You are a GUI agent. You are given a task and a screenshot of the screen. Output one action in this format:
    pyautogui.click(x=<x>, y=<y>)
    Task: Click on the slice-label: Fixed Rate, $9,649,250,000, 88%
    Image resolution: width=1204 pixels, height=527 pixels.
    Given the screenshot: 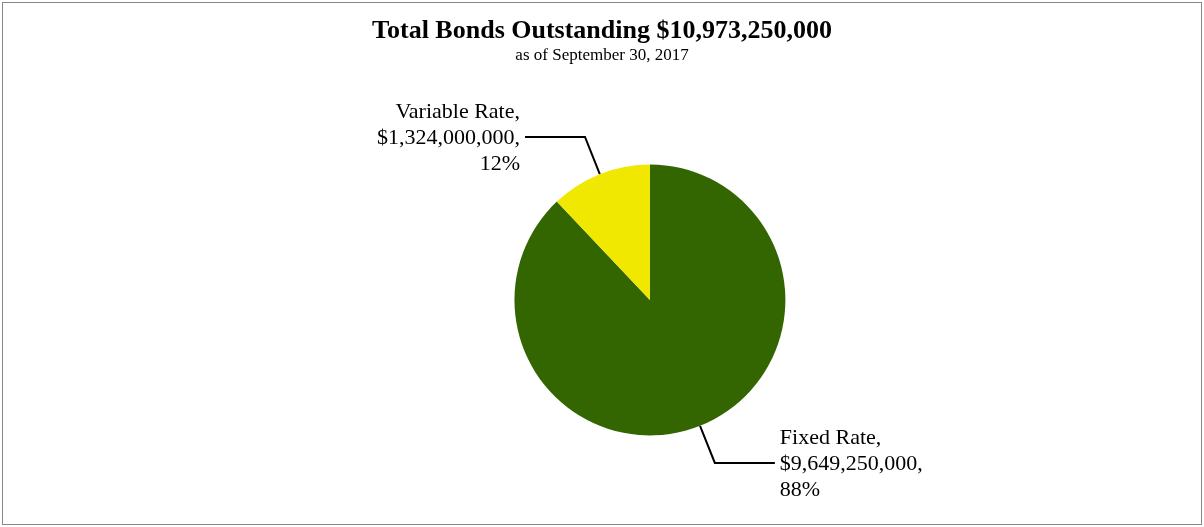 What is the action you would take?
    pyautogui.click(x=851, y=463)
    